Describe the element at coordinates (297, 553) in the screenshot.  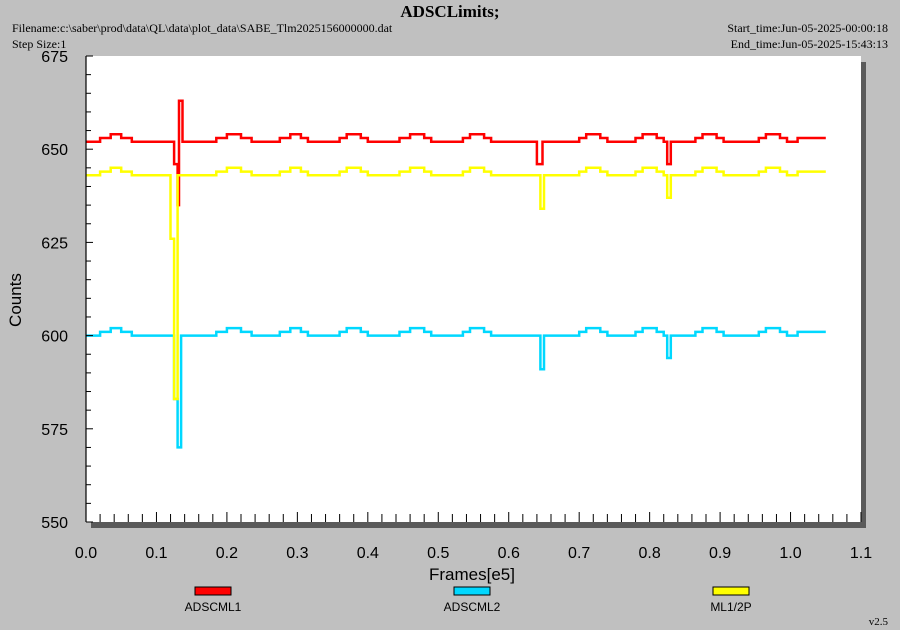
I see `x-tick-label: 0.3` at that location.